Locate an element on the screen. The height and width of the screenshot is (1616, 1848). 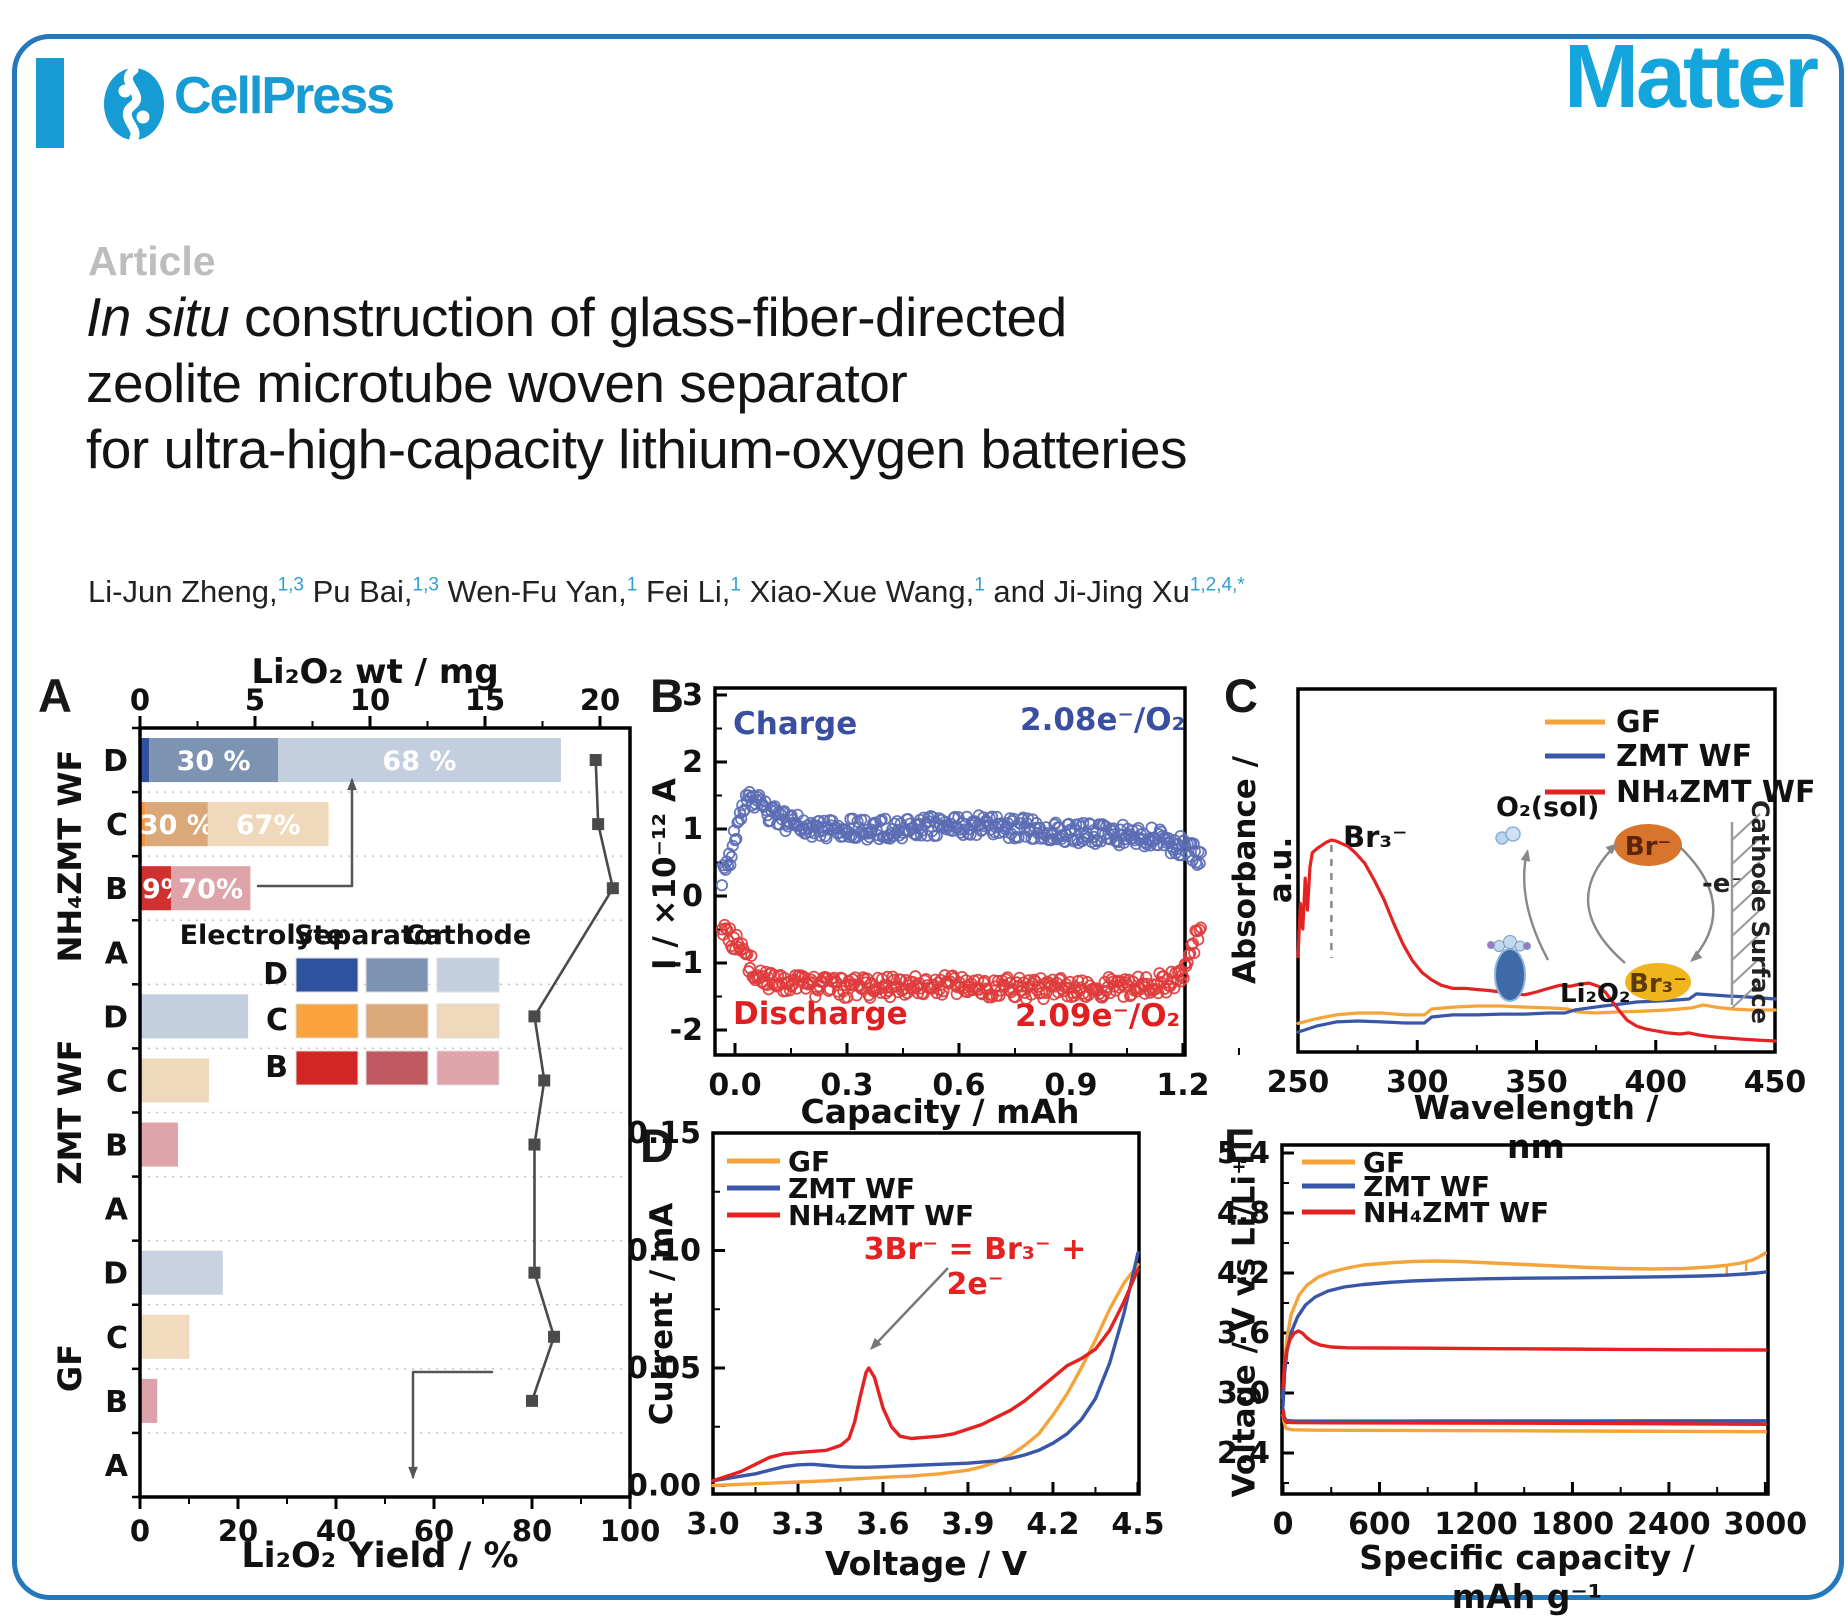
e-curve-ZMT WF charge is located at coordinates (1524, 1339).